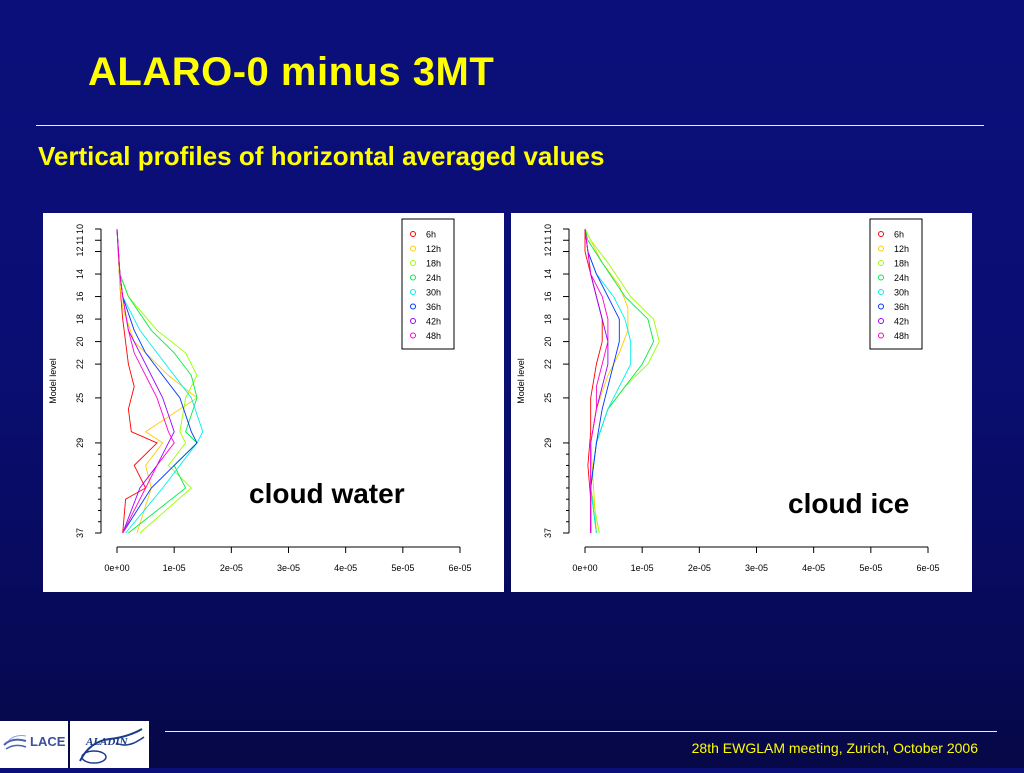  What do you see at coordinates (291, 72) in the screenshot?
I see `slide-title: ALARO-0 minus 3MT` at bounding box center [291, 72].